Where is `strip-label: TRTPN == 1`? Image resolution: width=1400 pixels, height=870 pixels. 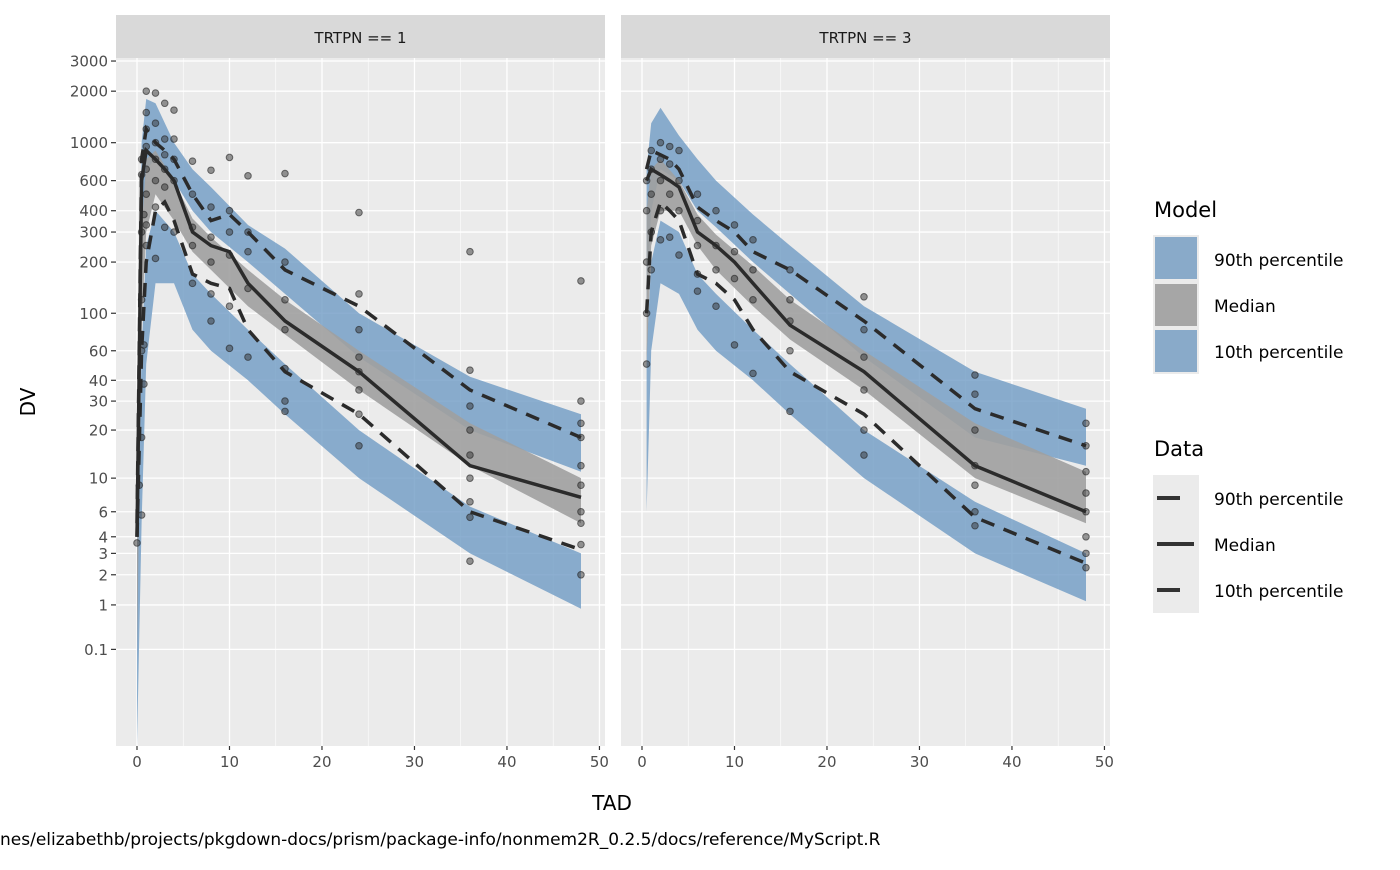
strip-label: TRTPN == 1 is located at coordinates (359, 38).